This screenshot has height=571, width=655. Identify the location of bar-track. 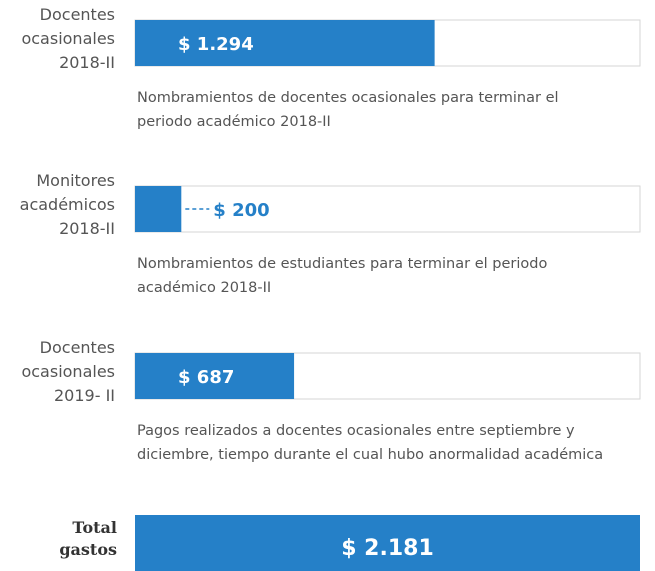
(387, 209).